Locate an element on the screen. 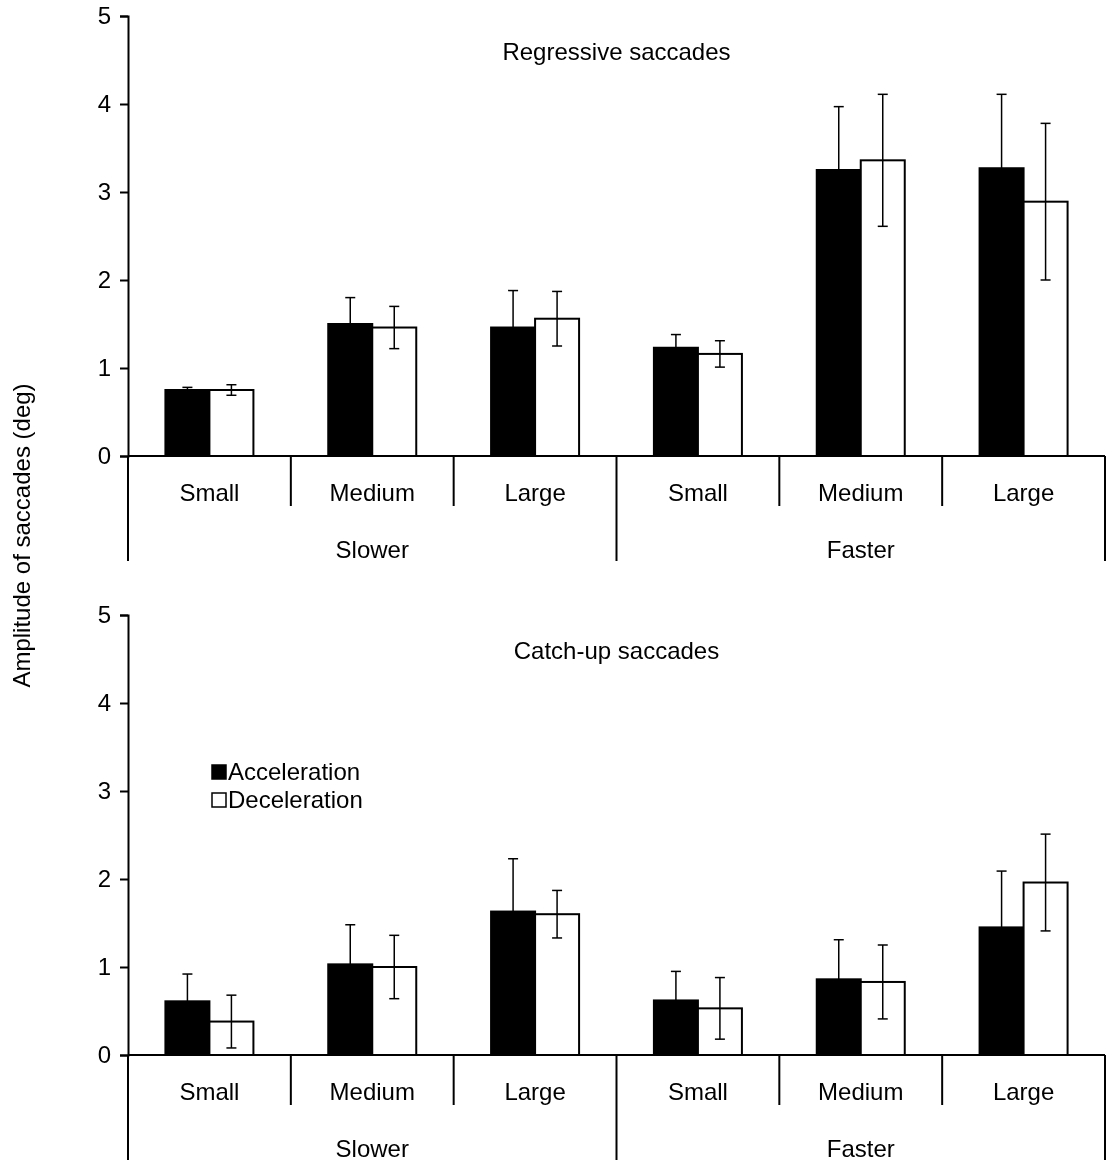  legend-label: Deceleration is located at coordinates (295, 799).